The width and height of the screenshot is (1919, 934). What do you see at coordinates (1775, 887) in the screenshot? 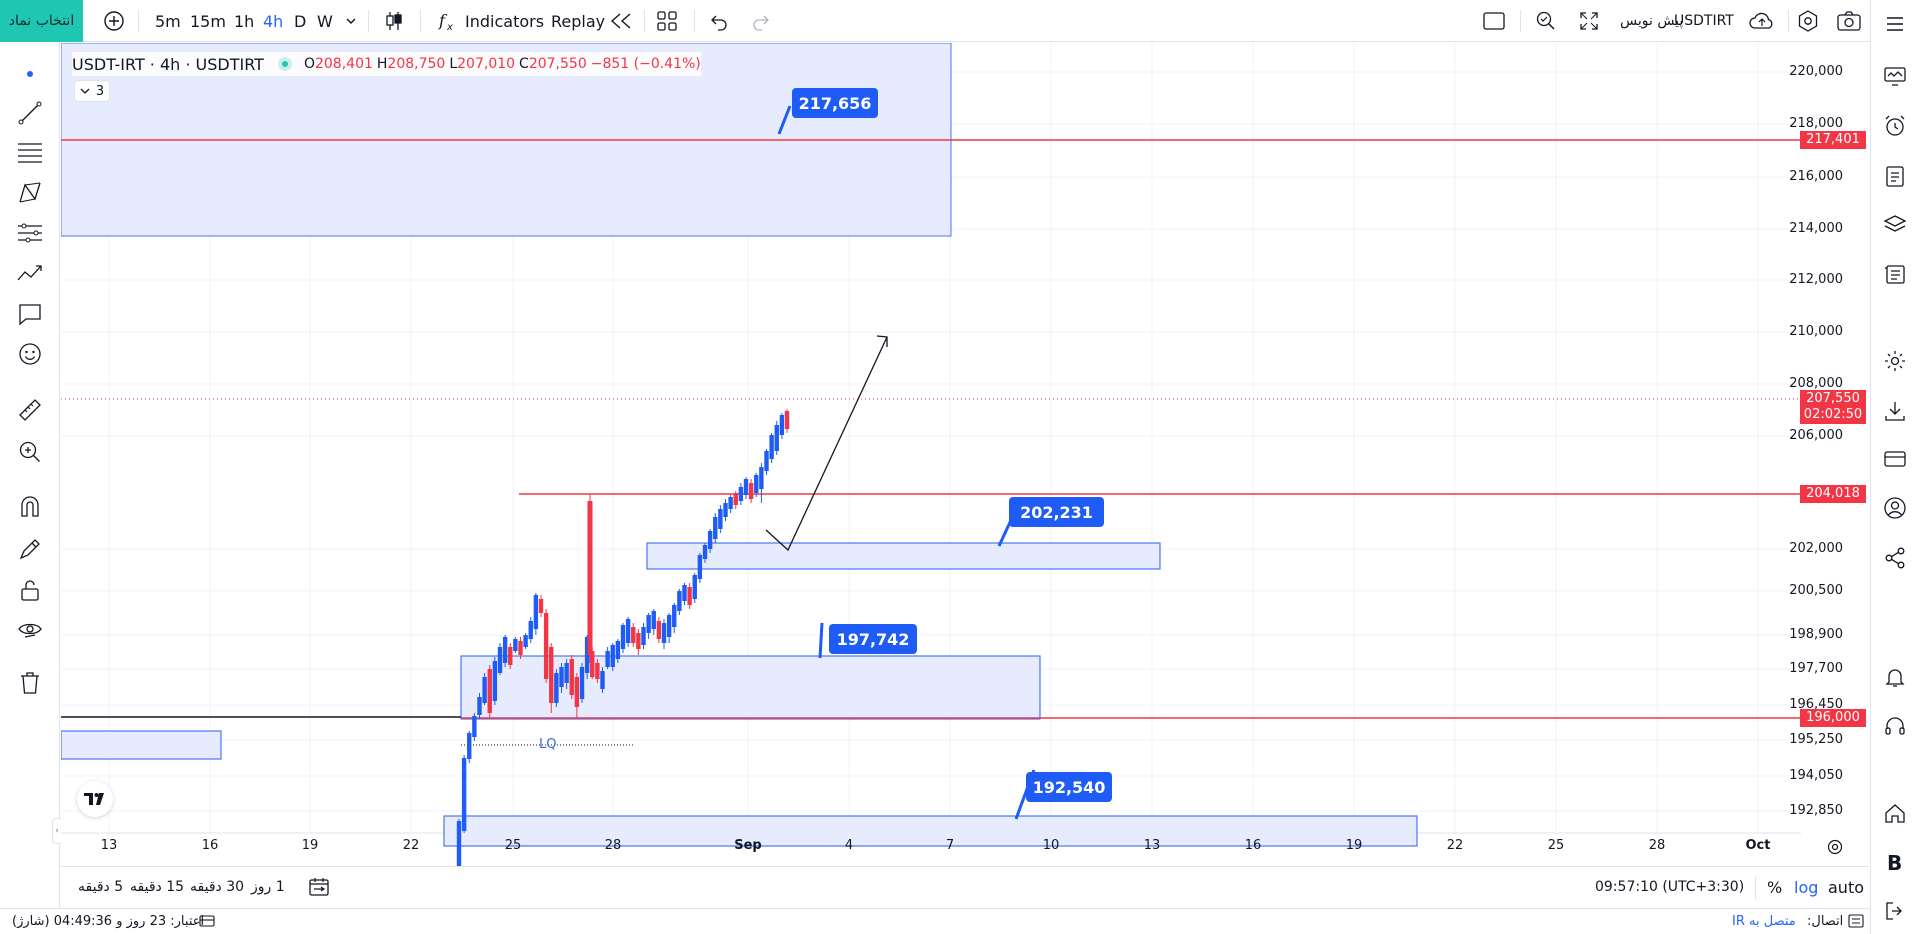
I see `percent-scale-toggle: %` at bounding box center [1775, 887].